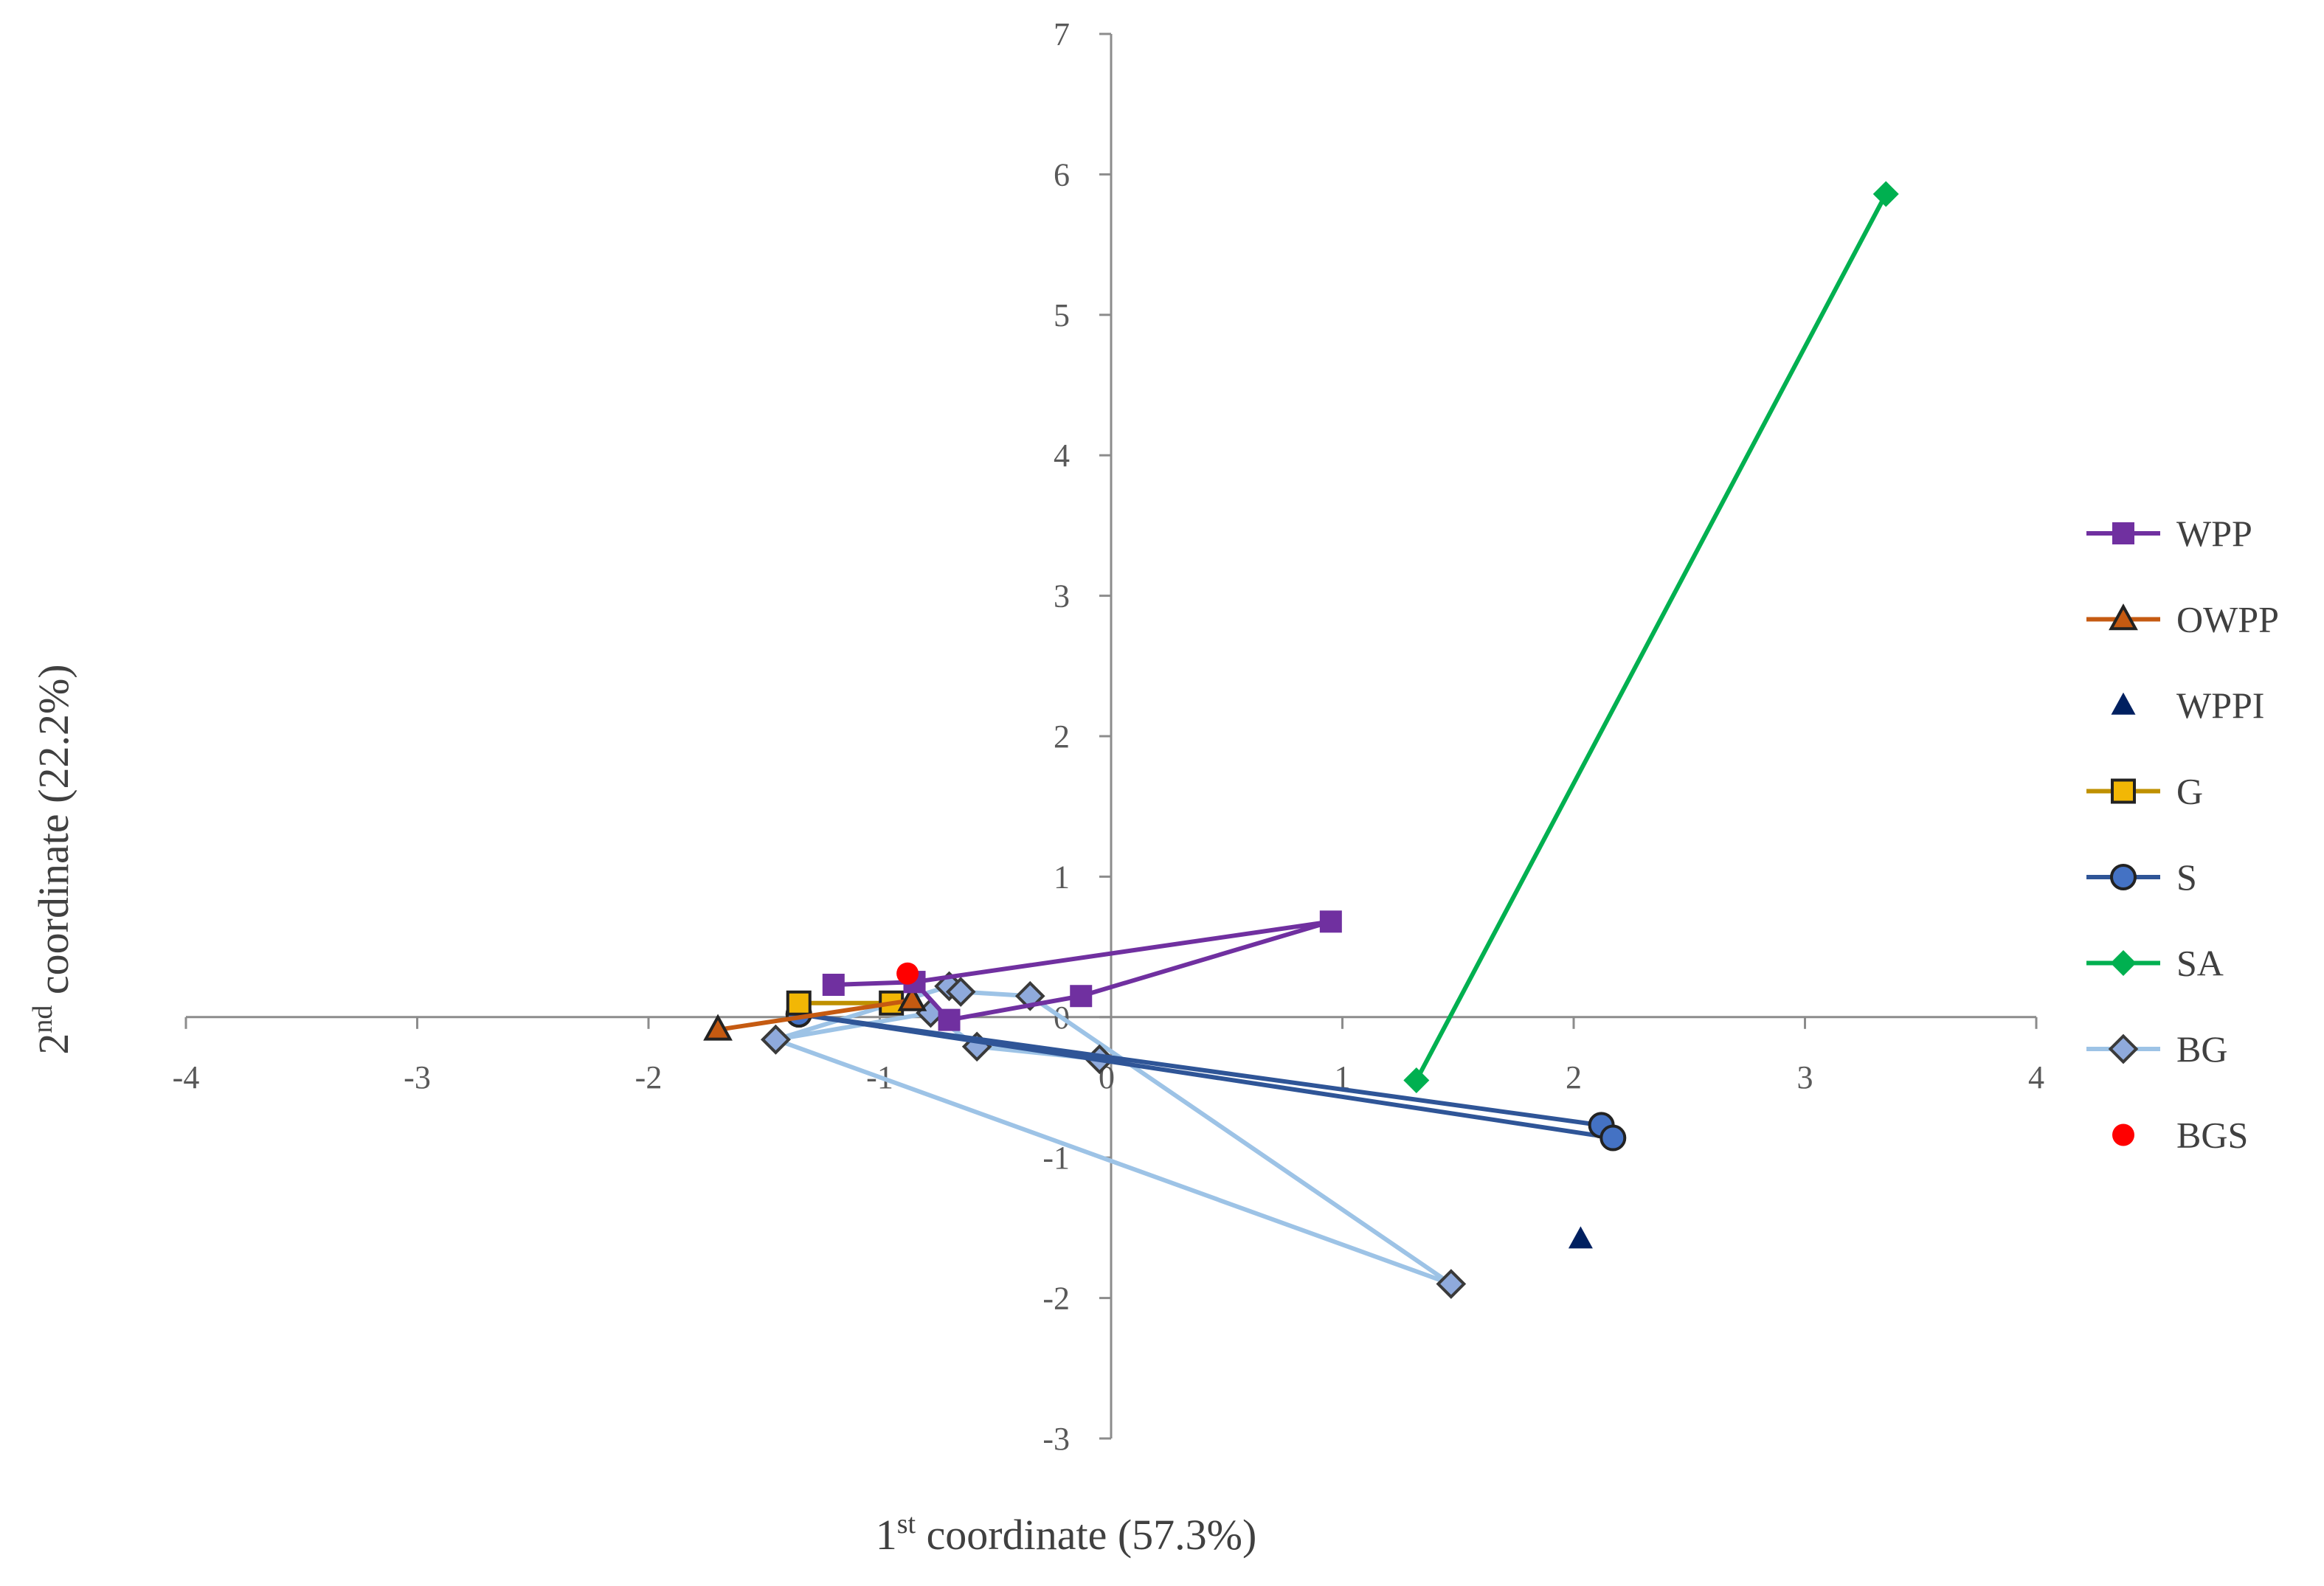 This screenshot has height=1586, width=2324. Describe the element at coordinates (2036, 1077) in the screenshot. I see `x-tick-label: 4` at that location.